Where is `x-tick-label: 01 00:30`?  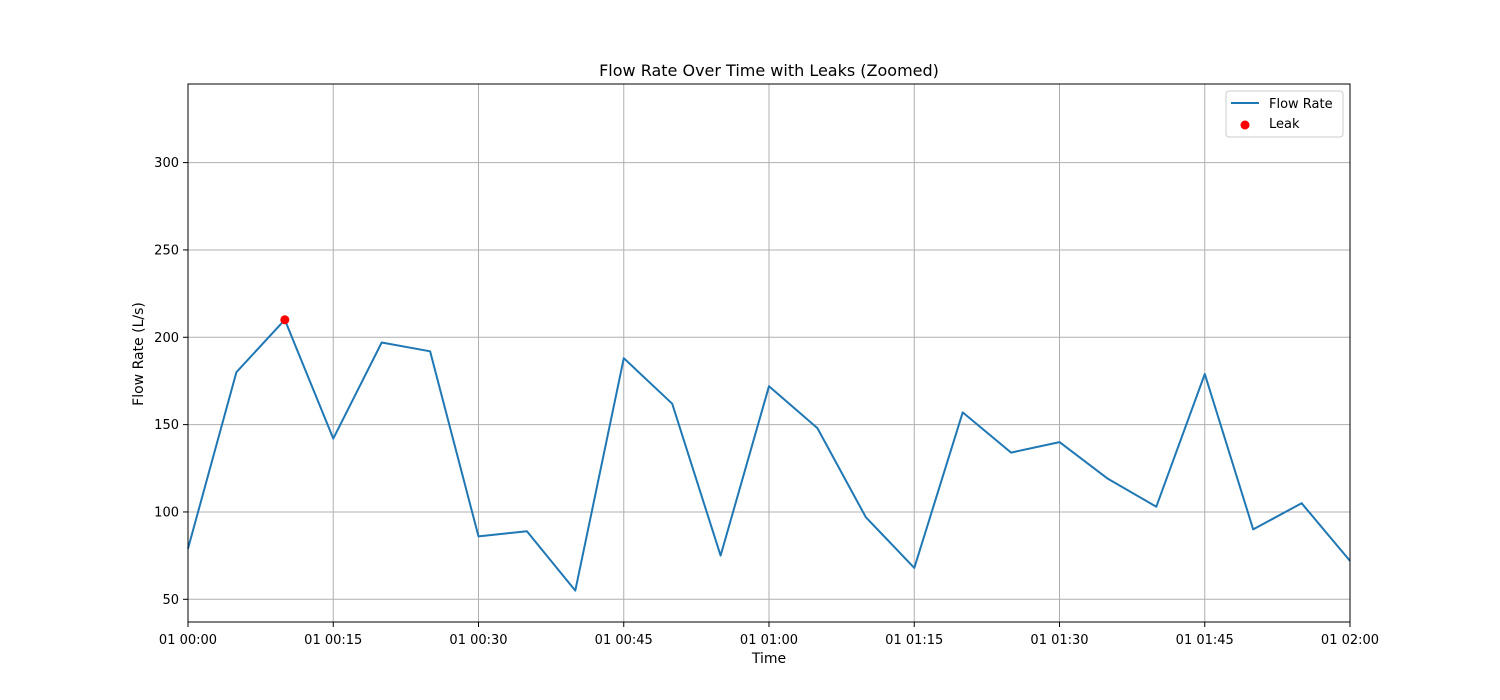
x-tick-label: 01 00:30 is located at coordinates (478, 640).